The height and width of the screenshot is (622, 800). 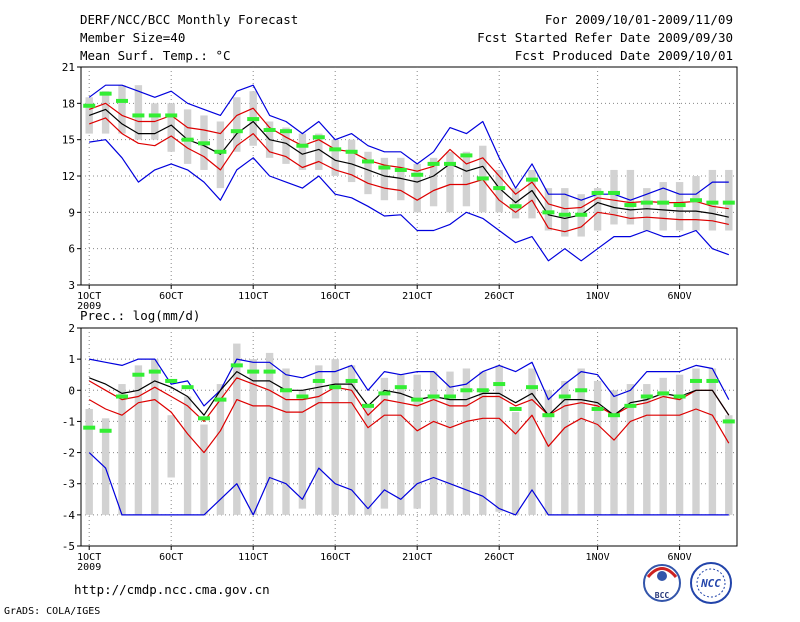 I want to click on precip-series-mean, so click(x=409, y=393).